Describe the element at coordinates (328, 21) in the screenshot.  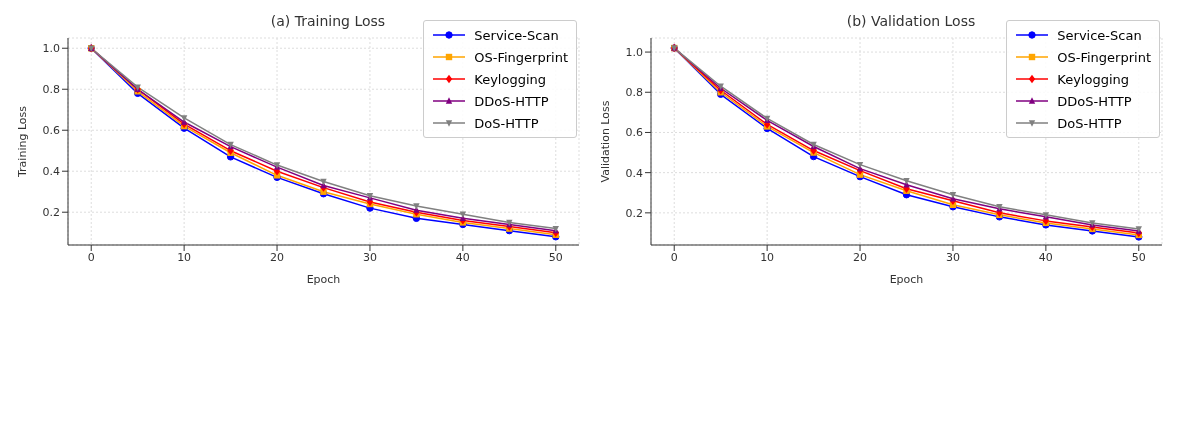
I see `chart-title: (a) Training Loss` at that location.